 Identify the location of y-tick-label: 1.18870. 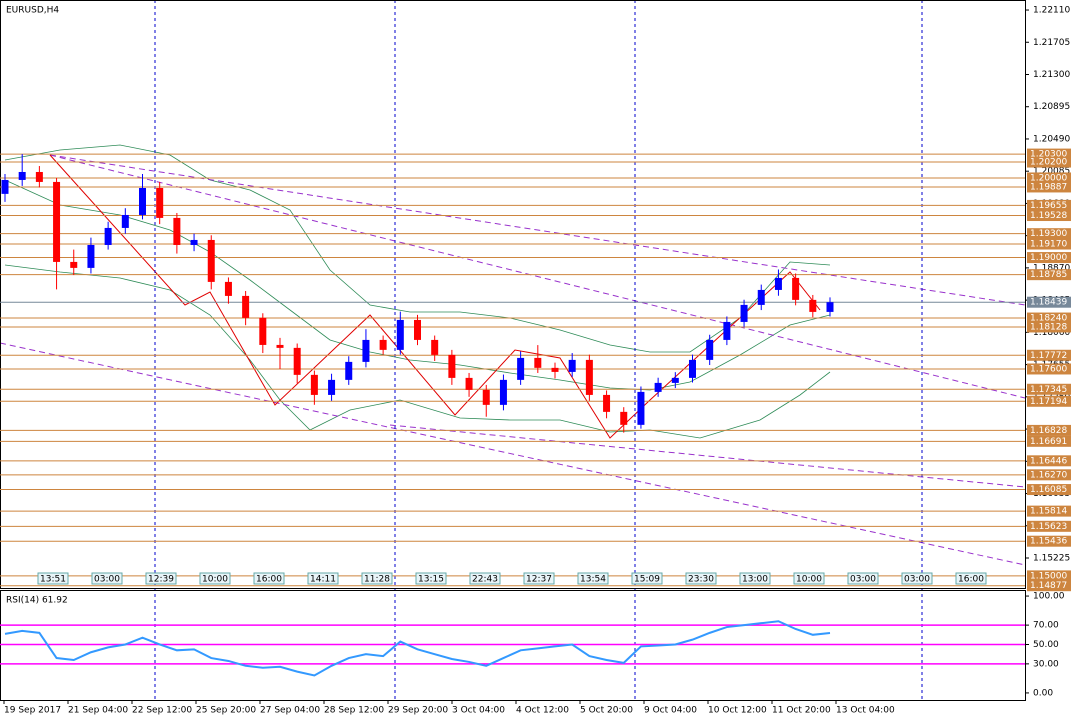
(1051, 268).